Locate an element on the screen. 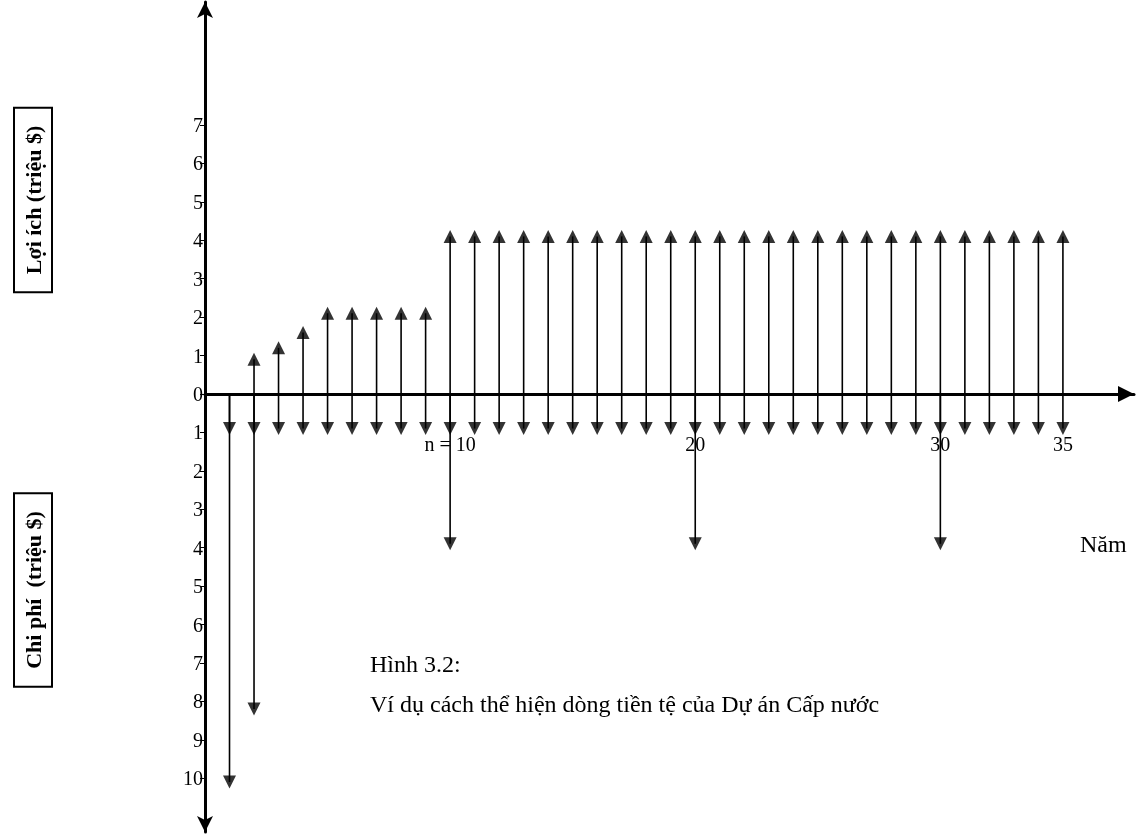 The height and width of the screenshot is (834, 1136). x-axis-title: Năm is located at coordinates (1103, 544).